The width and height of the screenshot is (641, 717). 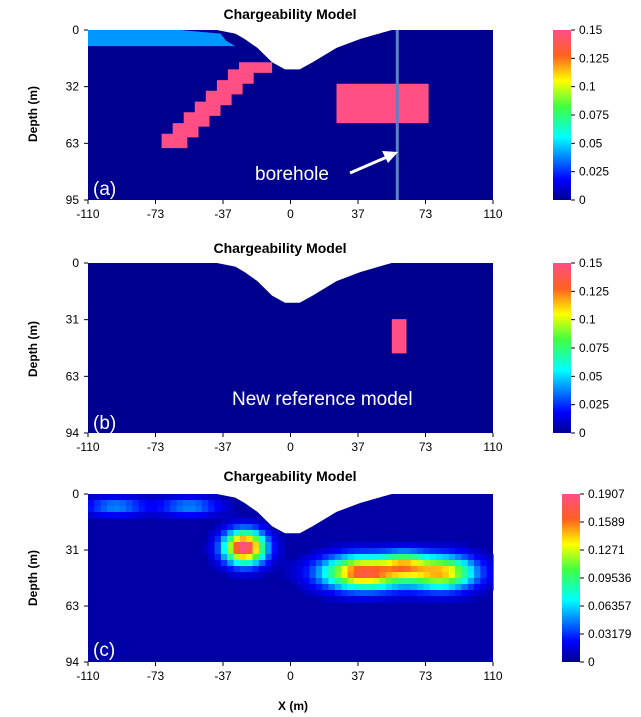 What do you see at coordinates (290, 676) in the screenshot?
I see `x-tick-label: 0` at bounding box center [290, 676].